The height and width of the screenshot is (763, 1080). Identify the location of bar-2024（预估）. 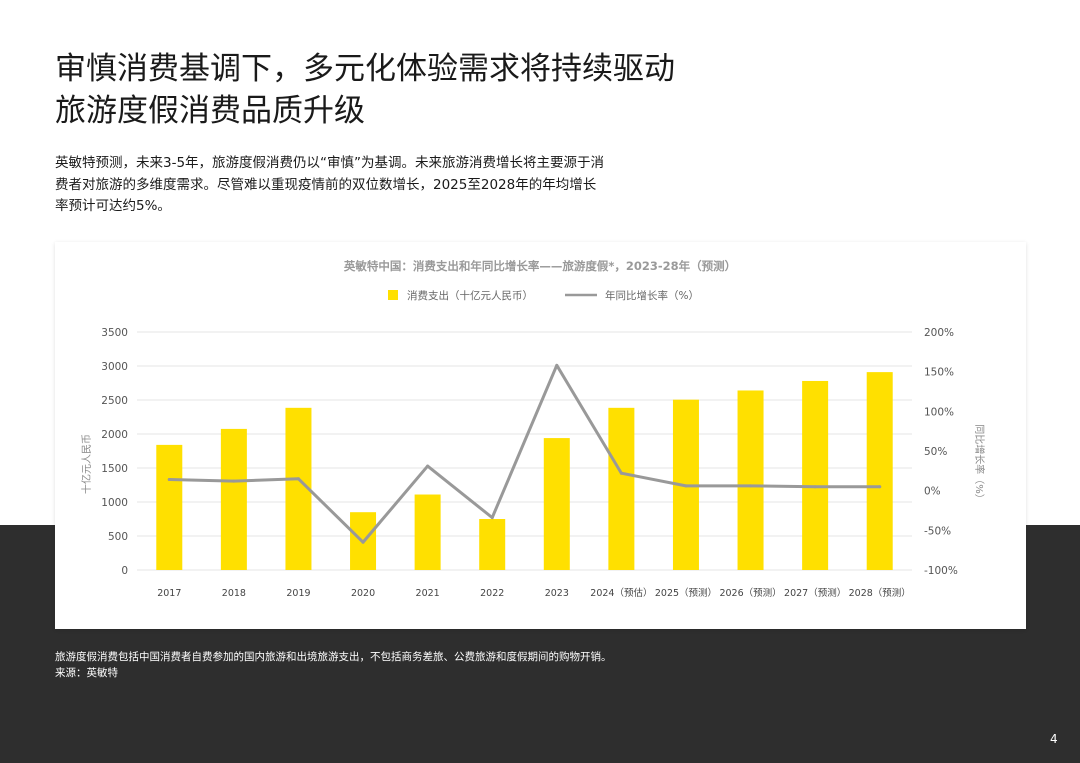
(621, 488).